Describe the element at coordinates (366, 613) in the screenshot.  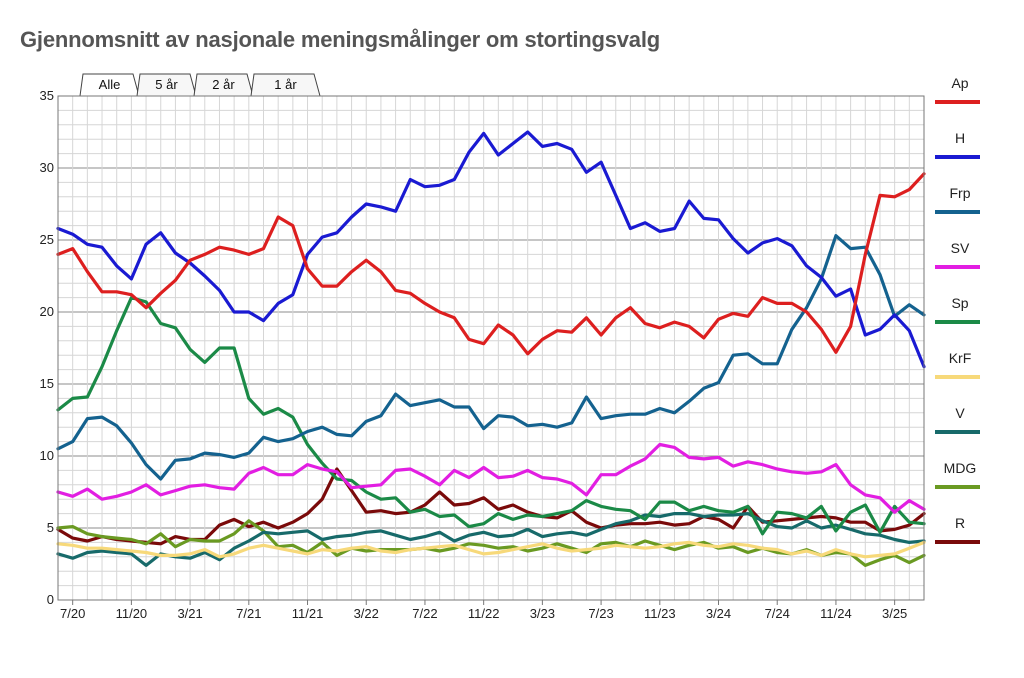
I see `x-tick-label: 3/22` at that location.